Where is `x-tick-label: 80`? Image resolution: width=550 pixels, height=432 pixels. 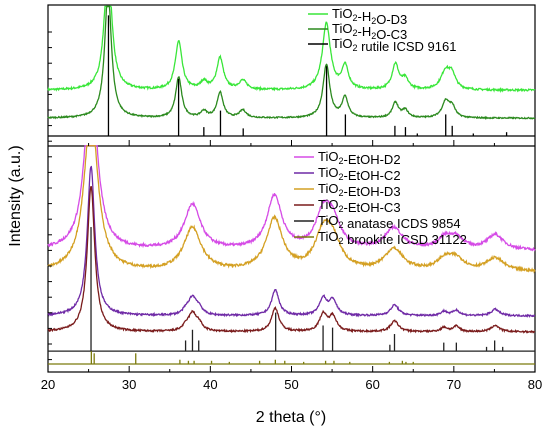 x-tick-label: 80 is located at coordinates (535, 384).